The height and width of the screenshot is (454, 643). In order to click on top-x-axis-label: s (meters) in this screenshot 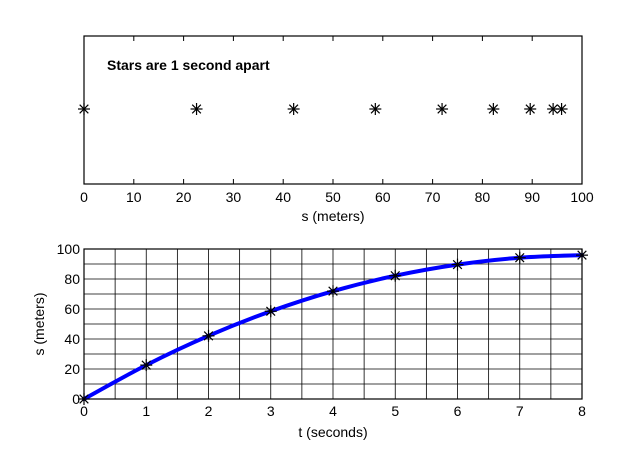, I will do `click(333, 216)`.